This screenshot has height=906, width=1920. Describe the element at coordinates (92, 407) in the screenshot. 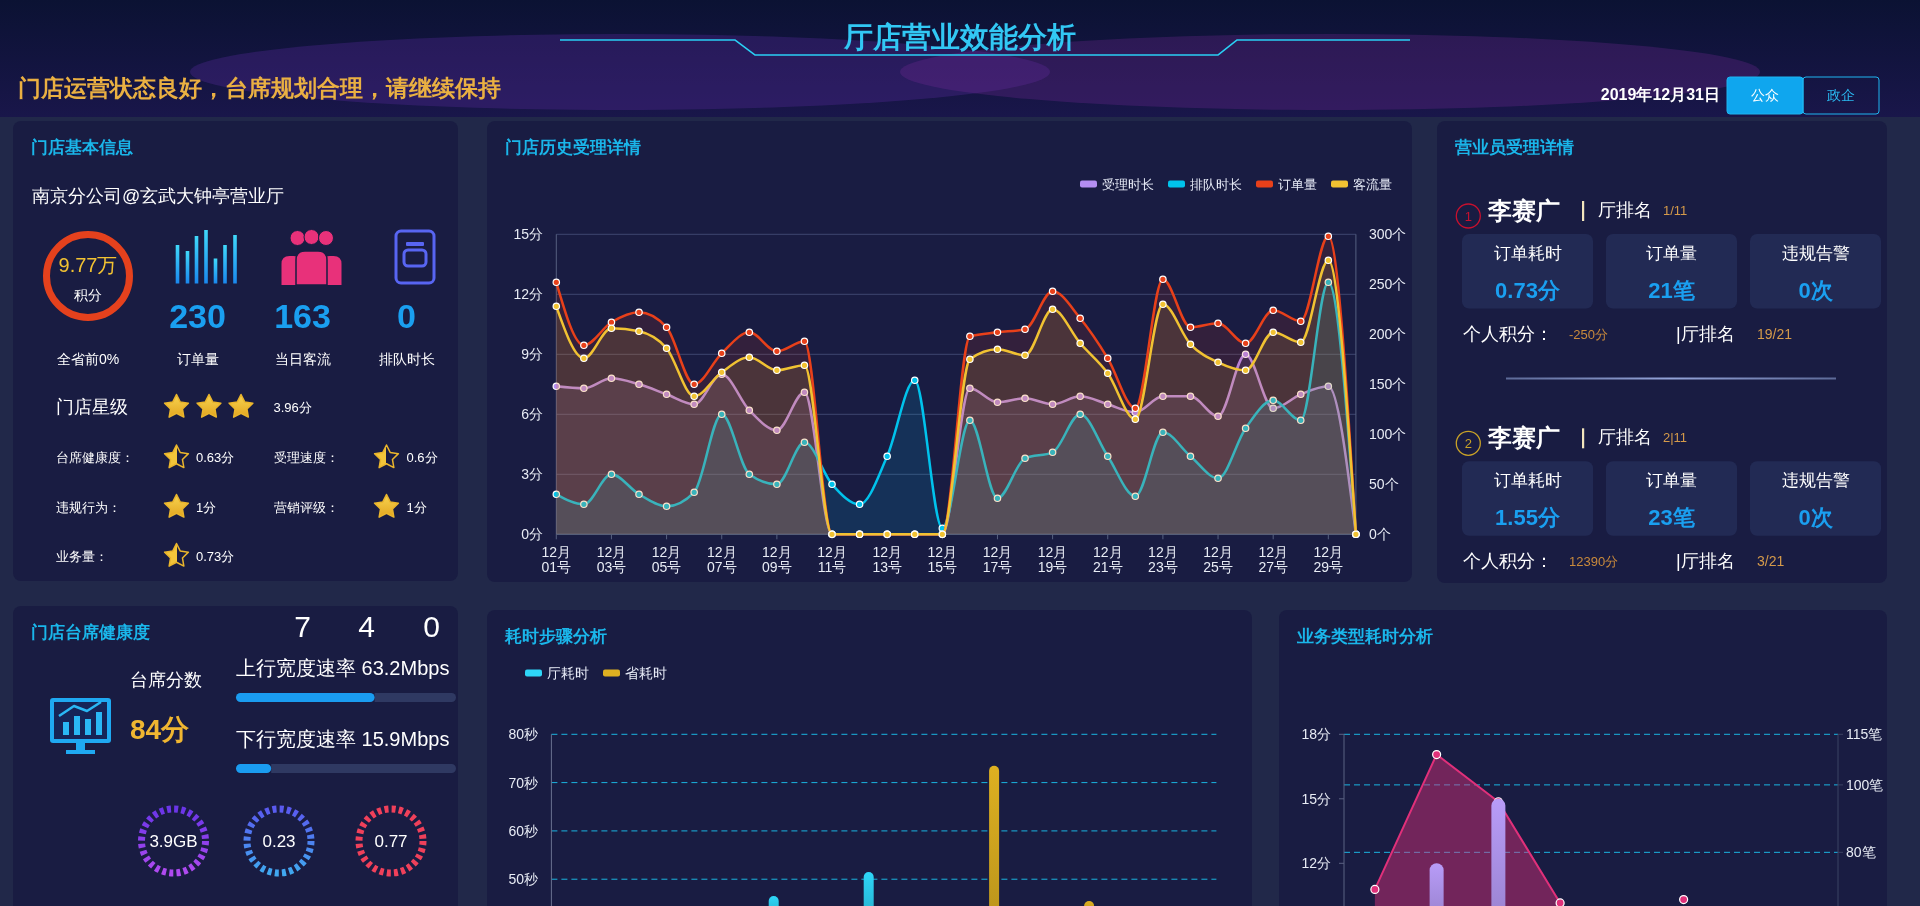

I see `text: 门店星级` at that location.